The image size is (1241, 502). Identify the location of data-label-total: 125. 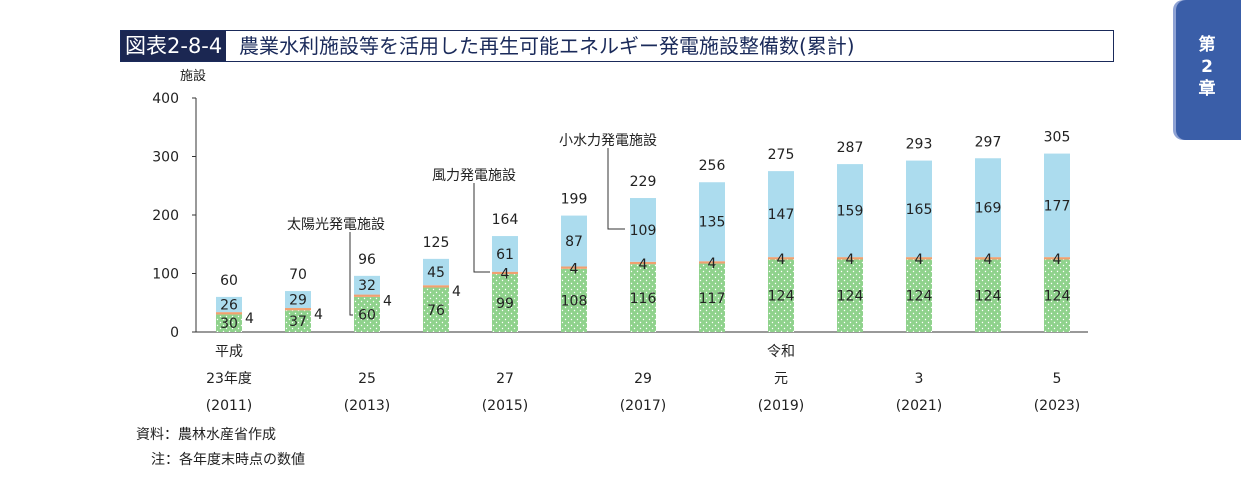
(436, 243).